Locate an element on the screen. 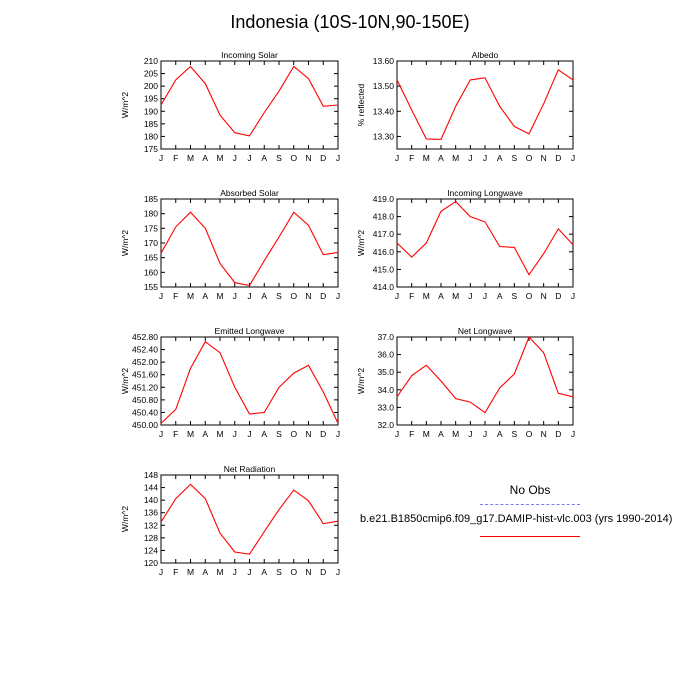 The height and width of the screenshot is (700, 700). y-tick-label: 144 is located at coordinates (151, 488).